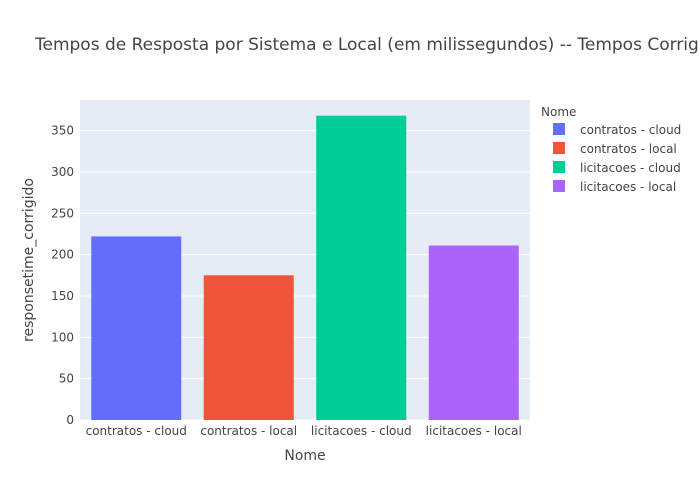 This screenshot has width=700, height=500. Describe the element at coordinates (628, 187) in the screenshot. I see `legend-label: licitacoes - local` at that location.